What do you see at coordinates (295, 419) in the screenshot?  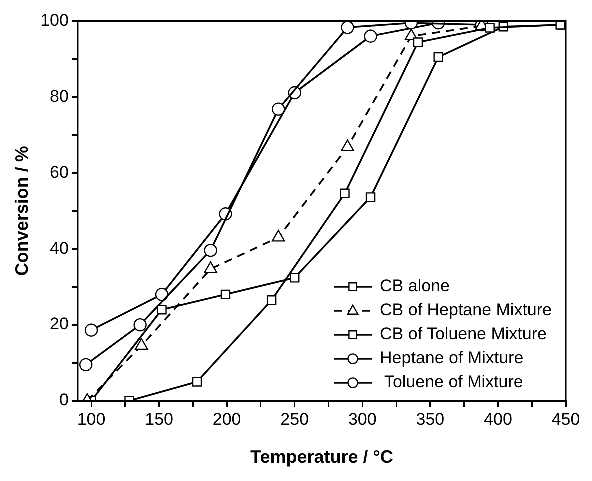 I see `x-tick-label: 250` at bounding box center [295, 419].